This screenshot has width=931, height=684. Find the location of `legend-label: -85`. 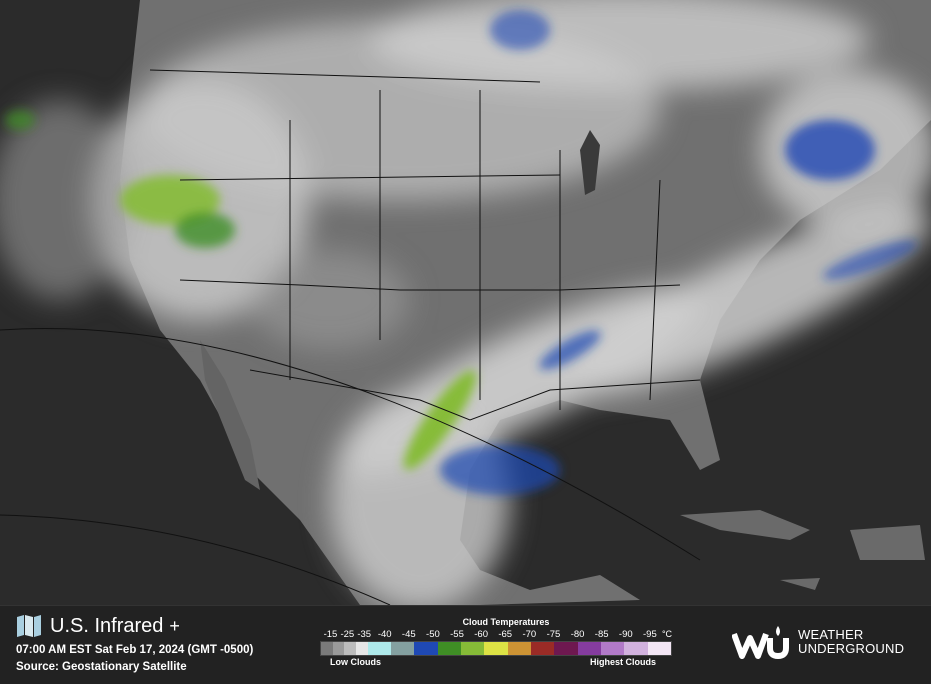

legend-label: -85 is located at coordinates (601, 634).